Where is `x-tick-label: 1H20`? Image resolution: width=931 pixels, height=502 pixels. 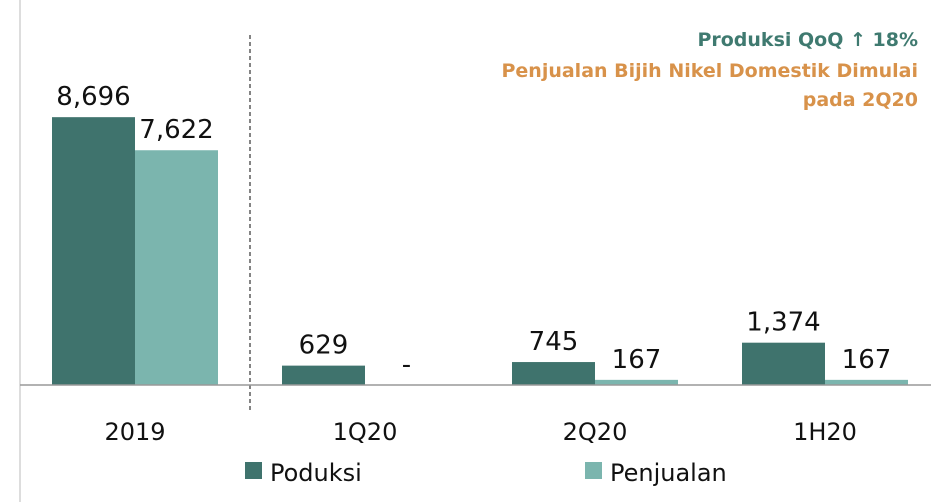
x-tick-label: 1H20 is located at coordinates (825, 432).